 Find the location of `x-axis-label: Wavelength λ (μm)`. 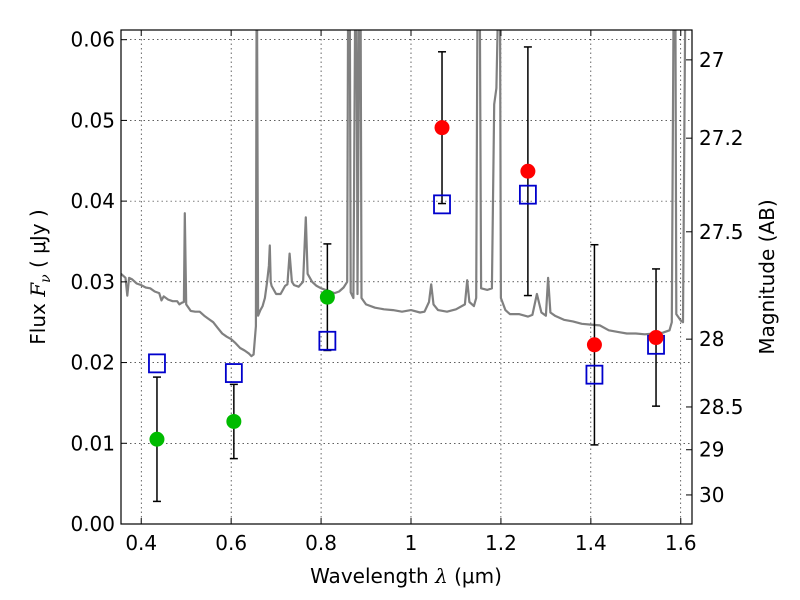

x-axis-label: Wavelength λ (μm) is located at coordinates (406, 576).